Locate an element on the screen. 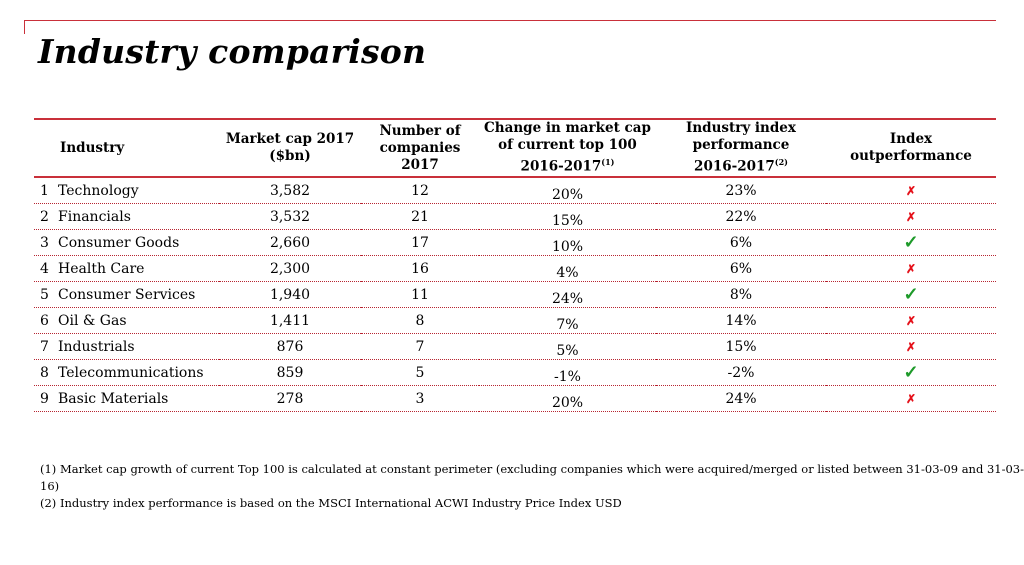 This screenshot has height=565, width=1024. market-cap-cell: 278 is located at coordinates (290, 398).